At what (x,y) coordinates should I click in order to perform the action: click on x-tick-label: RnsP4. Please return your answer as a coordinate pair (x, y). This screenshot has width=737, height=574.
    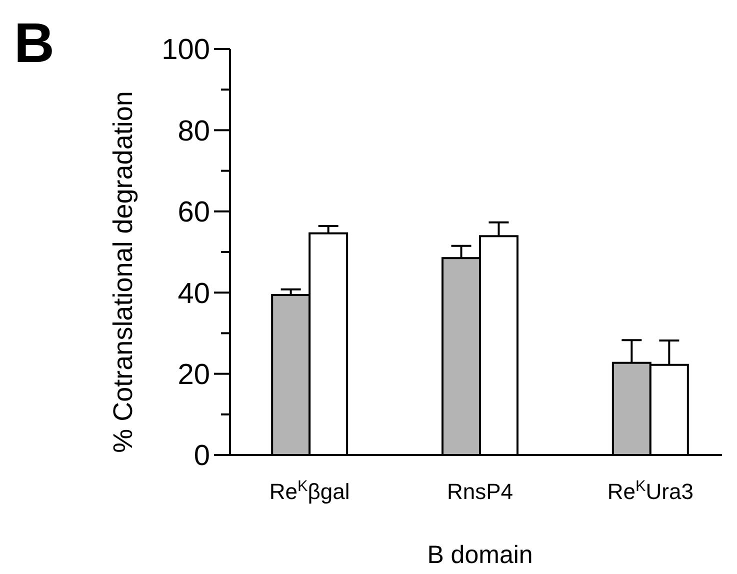
    Looking at the image, I should click on (480, 491).